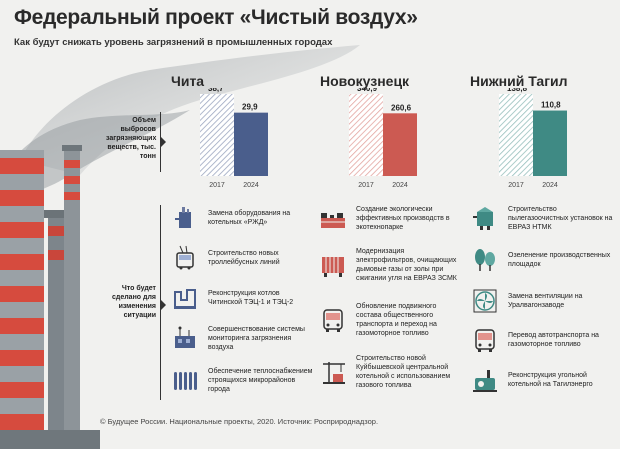 This screenshot has height=449, width=620. What do you see at coordinates (333, 372) in the screenshot?
I see `crane-icon` at bounding box center [333, 372].